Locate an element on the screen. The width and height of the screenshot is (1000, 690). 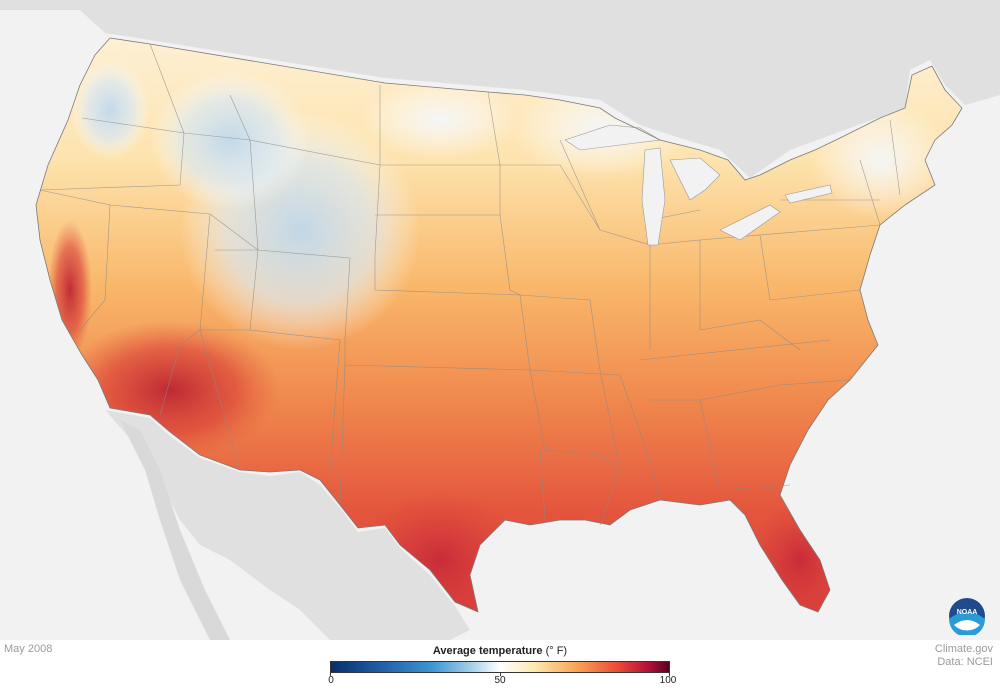
legend-title: Average temperature (° F) is located at coordinates (500, 651).